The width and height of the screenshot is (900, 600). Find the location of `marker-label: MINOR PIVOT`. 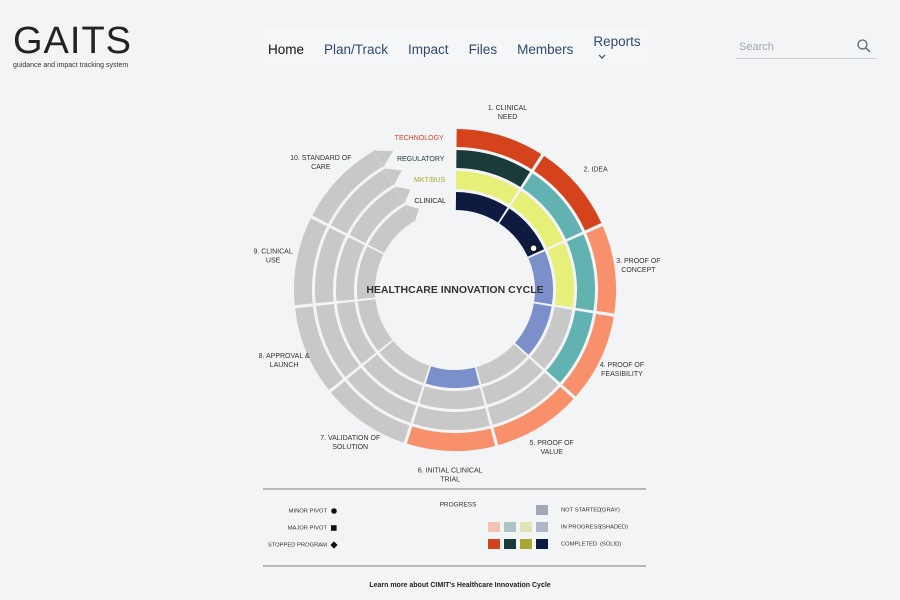

marker-label: MINOR PIVOT is located at coordinates (308, 512).